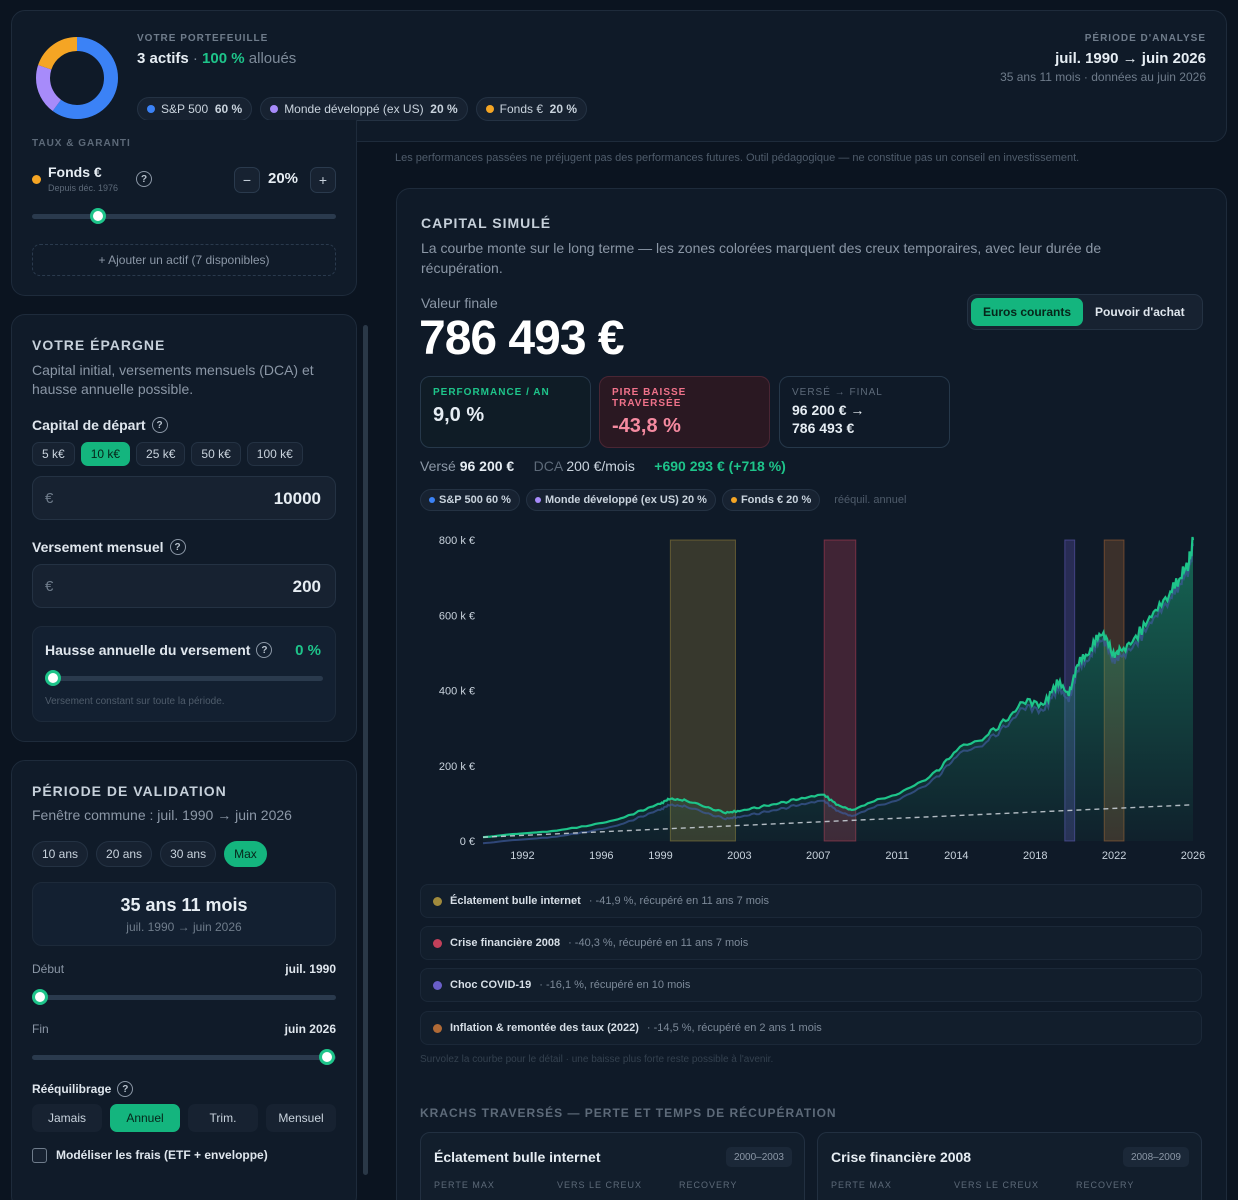 This screenshot has width=1238, height=1200. Describe the element at coordinates (184, 1057) in the screenshot. I see `end-slider` at that location.